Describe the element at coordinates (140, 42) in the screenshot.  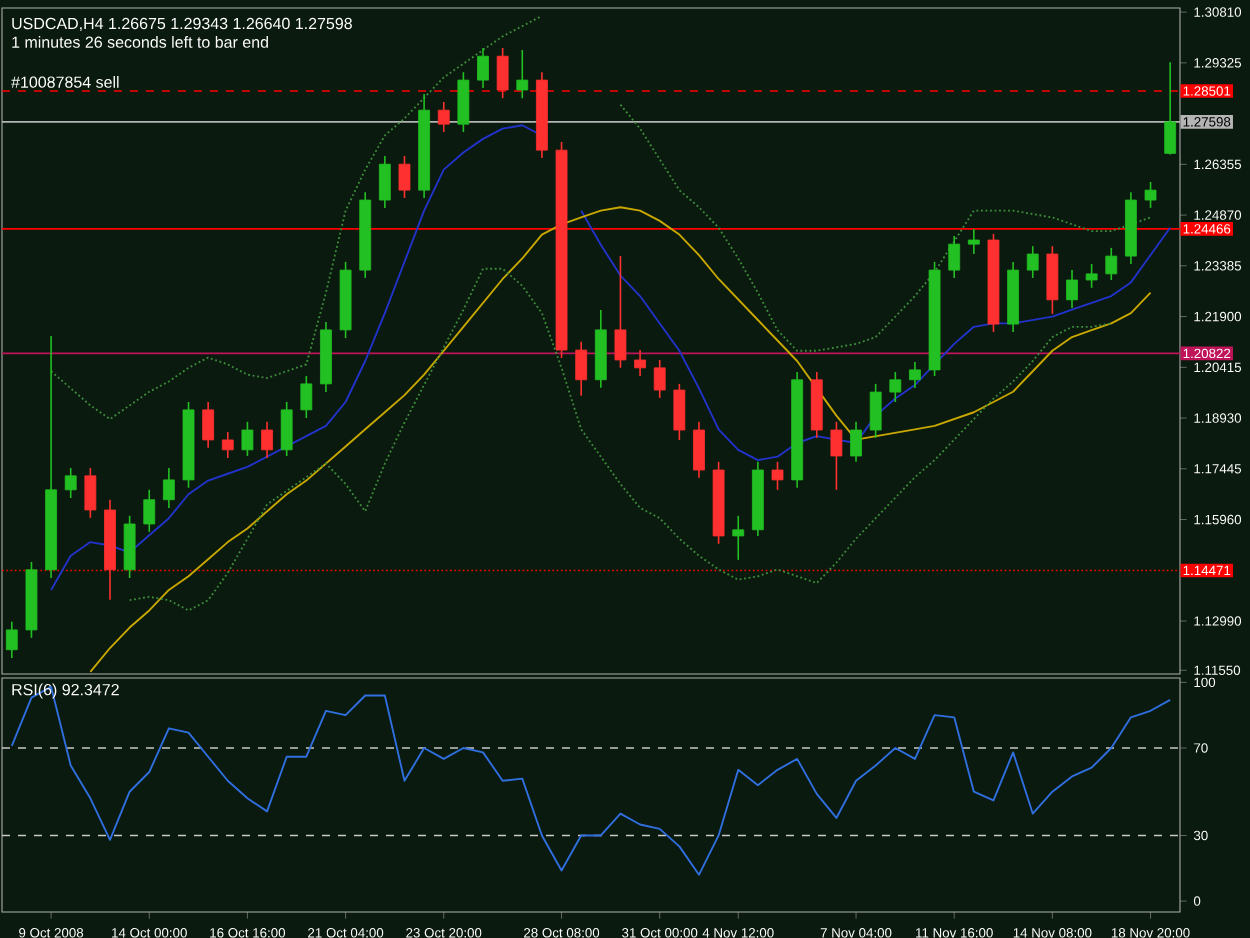
I see `text: 1 minutes 26 seconds left to bar end` at that location.